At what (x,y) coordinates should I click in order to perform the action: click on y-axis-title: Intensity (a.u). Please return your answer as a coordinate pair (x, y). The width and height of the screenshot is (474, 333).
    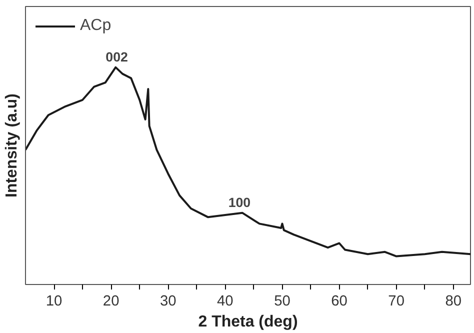
    Looking at the image, I should click on (12, 145).